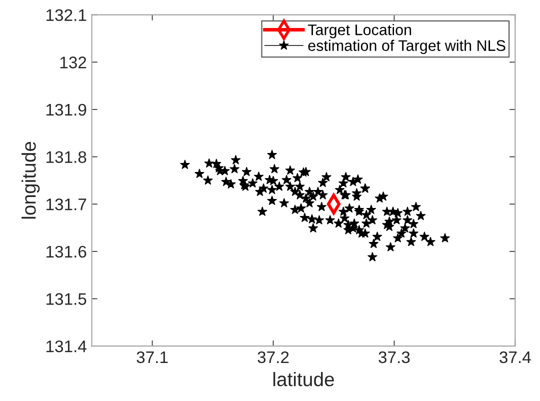  Describe the element at coordinates (515, 357) in the screenshot. I see `x-tick-label: 37.4` at that location.